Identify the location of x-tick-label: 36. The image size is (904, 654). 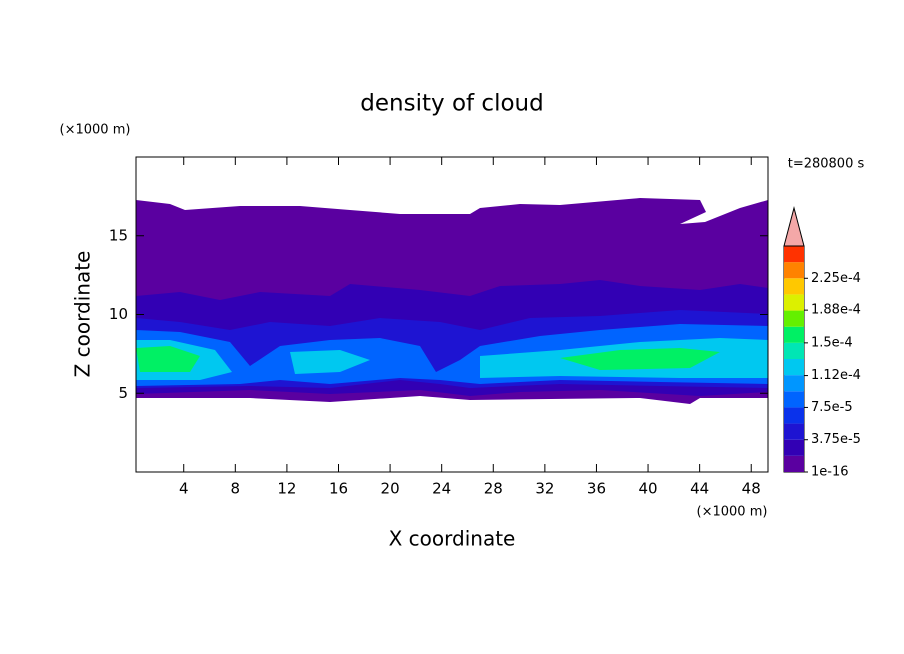
(596, 489).